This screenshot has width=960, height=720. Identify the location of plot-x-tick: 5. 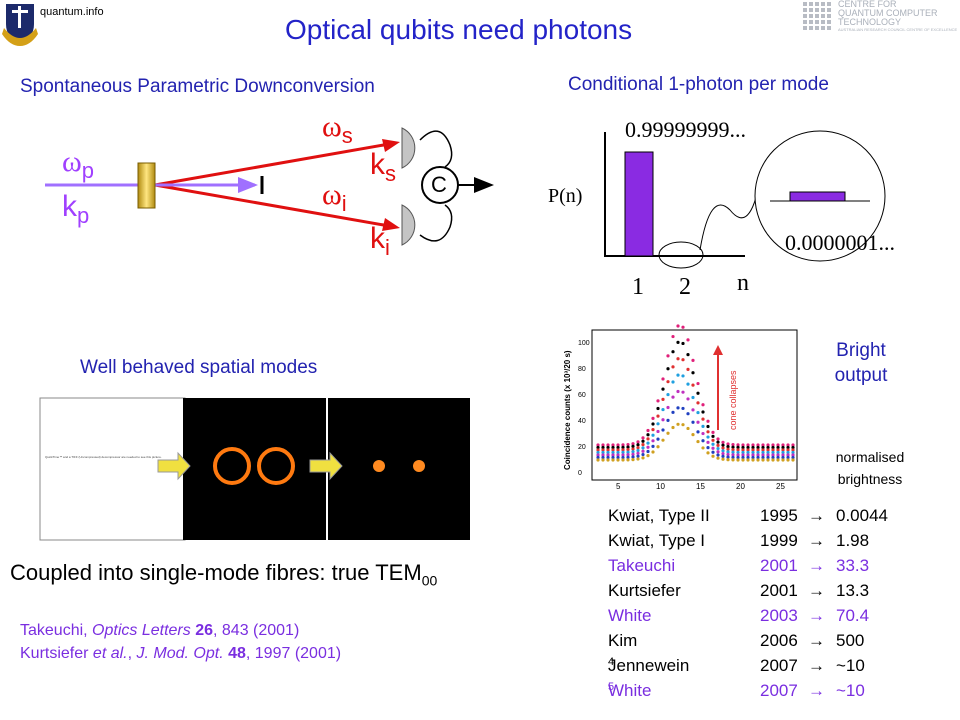
(618, 486).